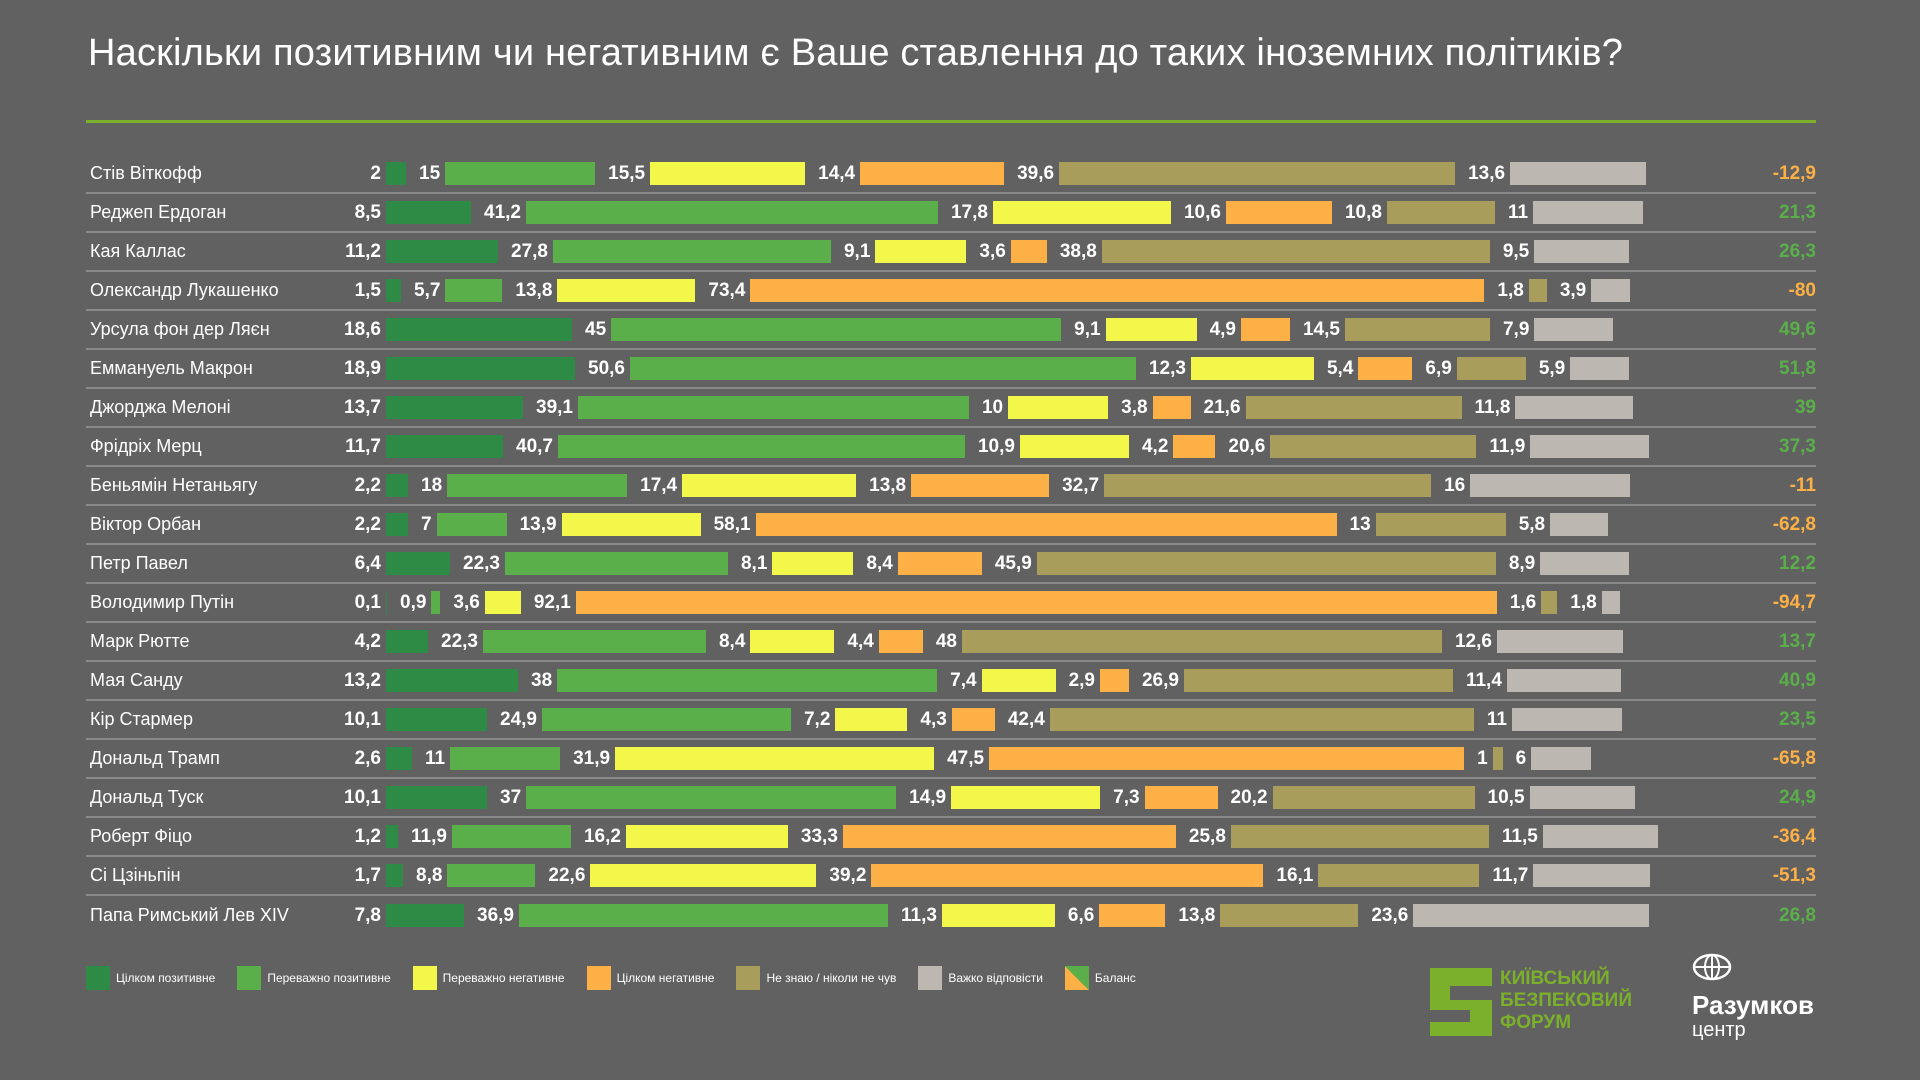 The width and height of the screenshot is (1920, 1080). Describe the element at coordinates (518, 719) in the screenshot. I see `data-label-mostly-positive: 24,9` at that location.